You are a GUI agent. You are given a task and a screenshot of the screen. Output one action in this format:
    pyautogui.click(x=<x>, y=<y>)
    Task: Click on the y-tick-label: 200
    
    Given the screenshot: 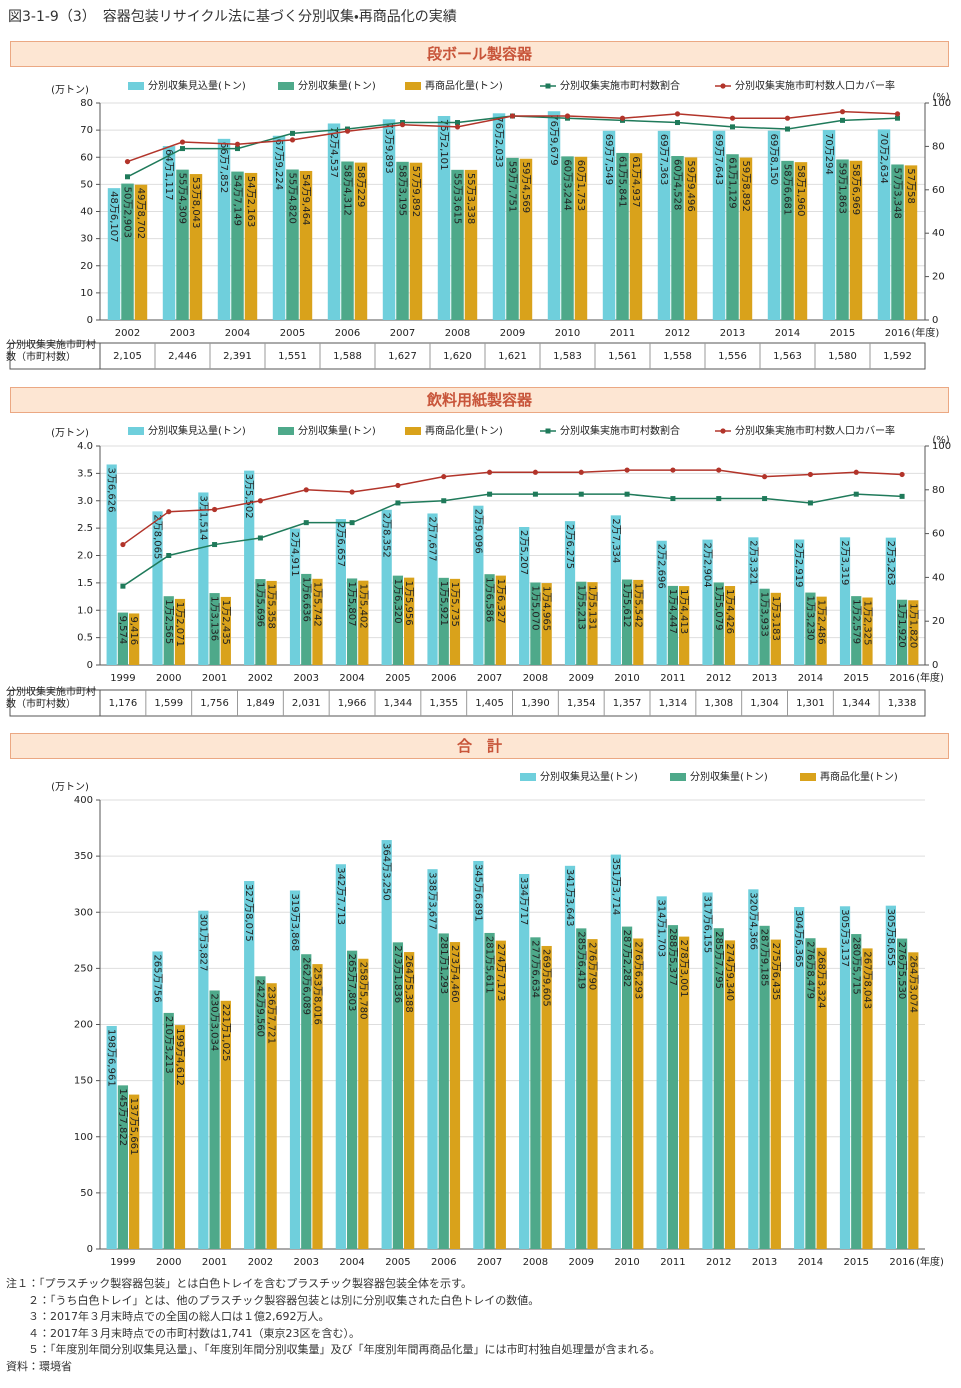 What is the action you would take?
    pyautogui.click(x=83, y=1025)
    